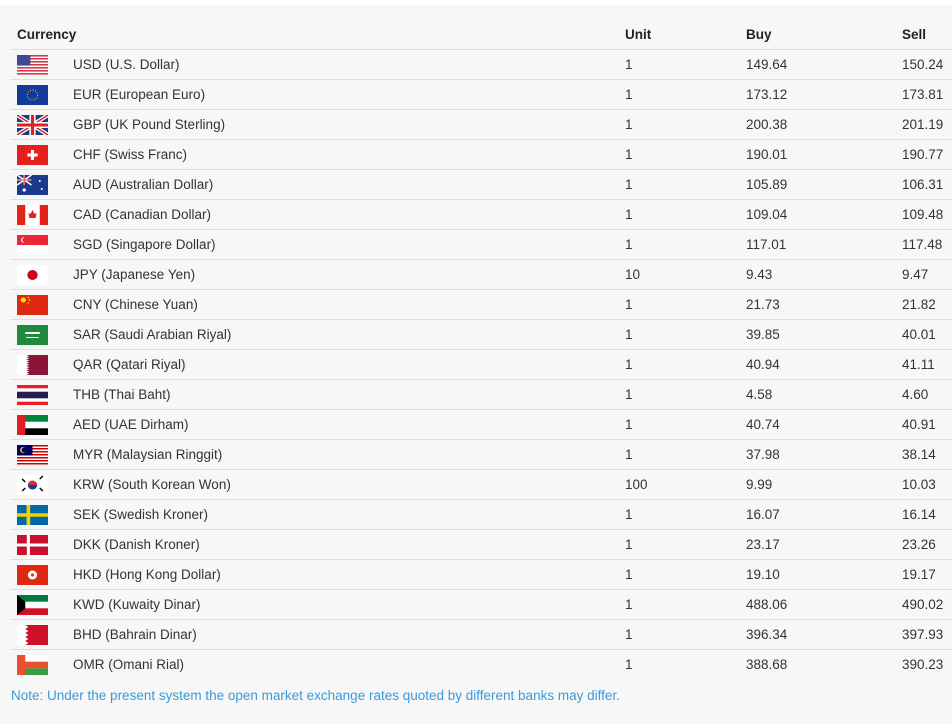 The width and height of the screenshot is (952, 724). I want to click on buy-rate: 4.58, so click(824, 394).